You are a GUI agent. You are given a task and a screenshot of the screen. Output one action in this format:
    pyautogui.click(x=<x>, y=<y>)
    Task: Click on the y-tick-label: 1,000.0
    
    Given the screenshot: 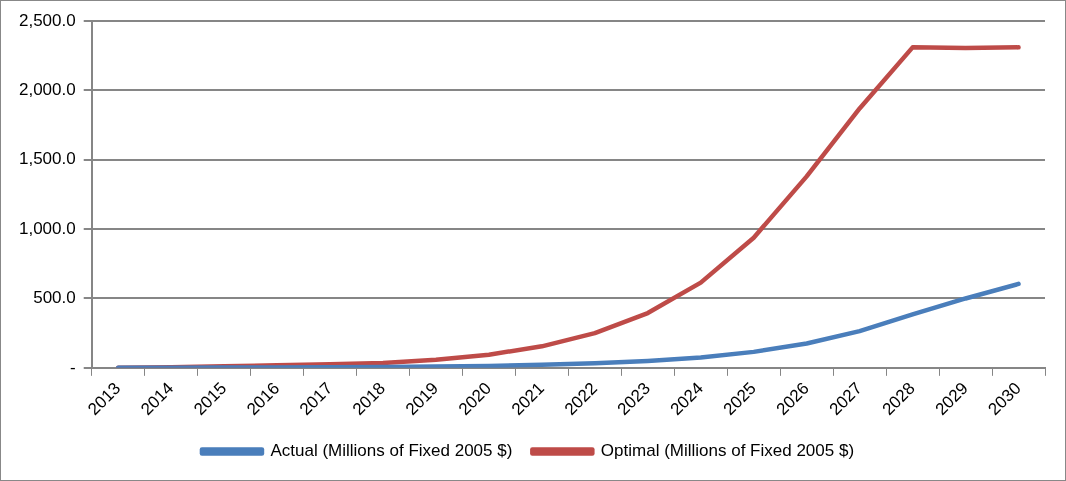 What is the action you would take?
    pyautogui.click(x=47, y=228)
    